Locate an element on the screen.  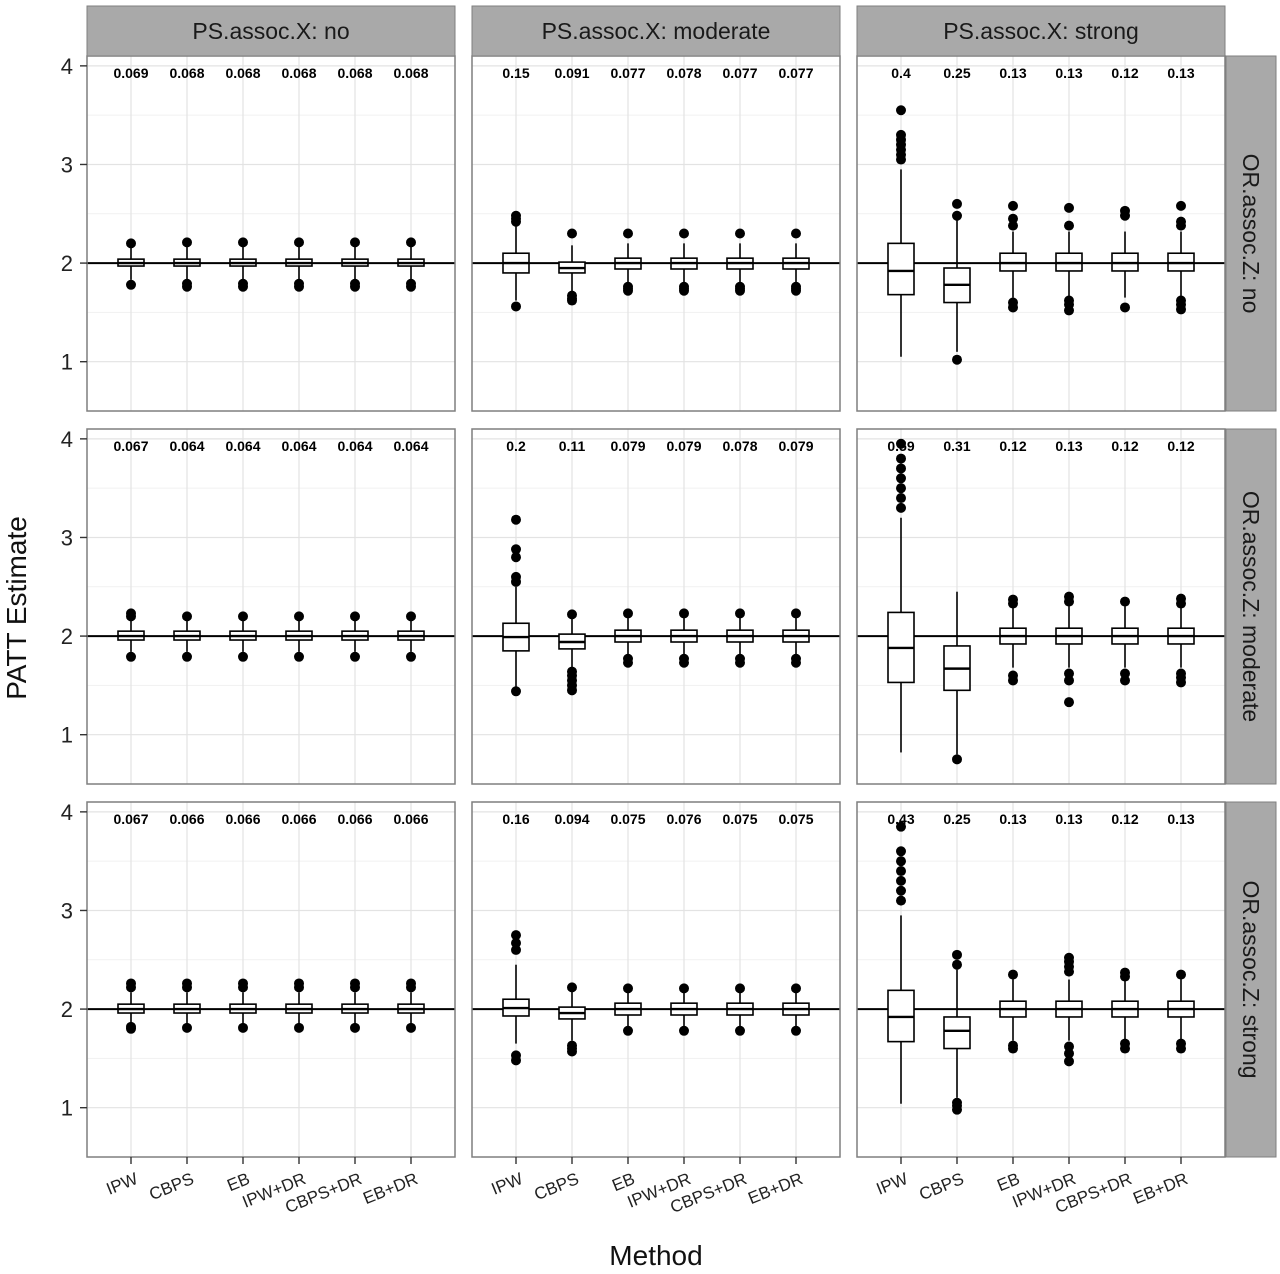
rmse-label: 0.091 is located at coordinates (571, 73).